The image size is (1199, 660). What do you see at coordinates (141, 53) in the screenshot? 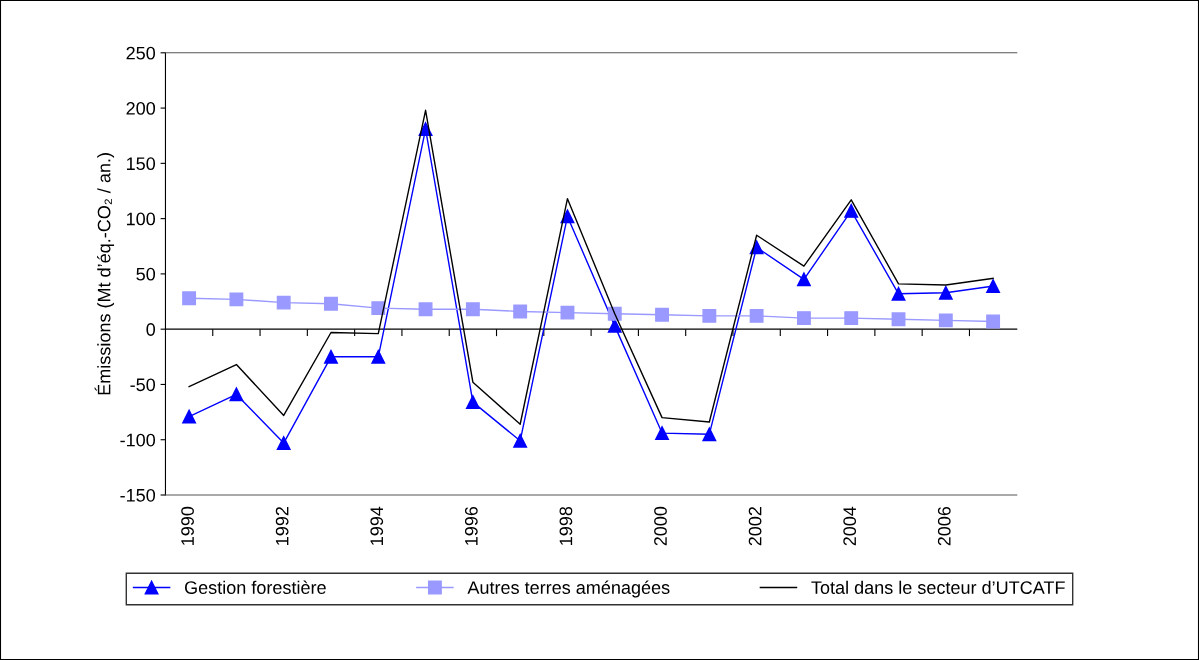
I see `y-tick-label: 250` at bounding box center [141, 53].